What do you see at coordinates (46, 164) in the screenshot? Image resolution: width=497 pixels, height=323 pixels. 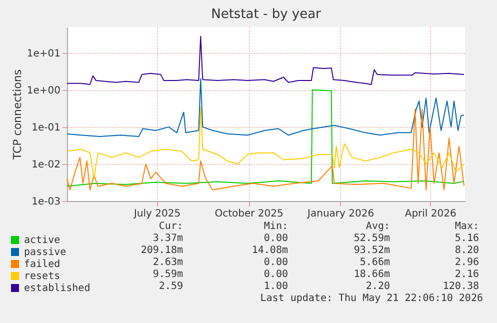 I see `y-tick-label: 1e-02` at bounding box center [46, 164].